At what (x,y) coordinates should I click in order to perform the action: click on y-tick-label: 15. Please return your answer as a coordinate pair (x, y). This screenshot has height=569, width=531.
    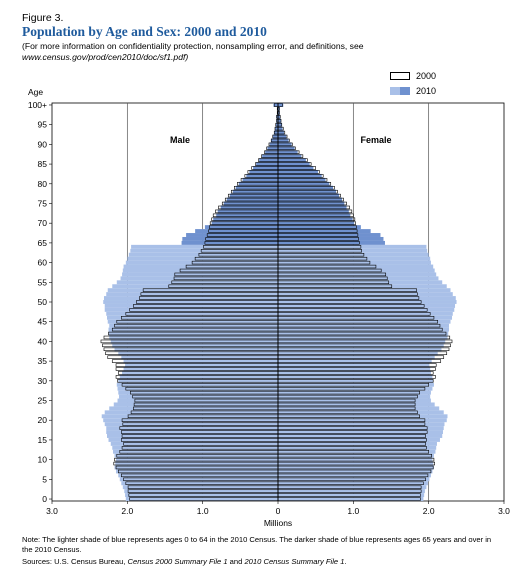
    Looking at the image, I should click on (43, 440).